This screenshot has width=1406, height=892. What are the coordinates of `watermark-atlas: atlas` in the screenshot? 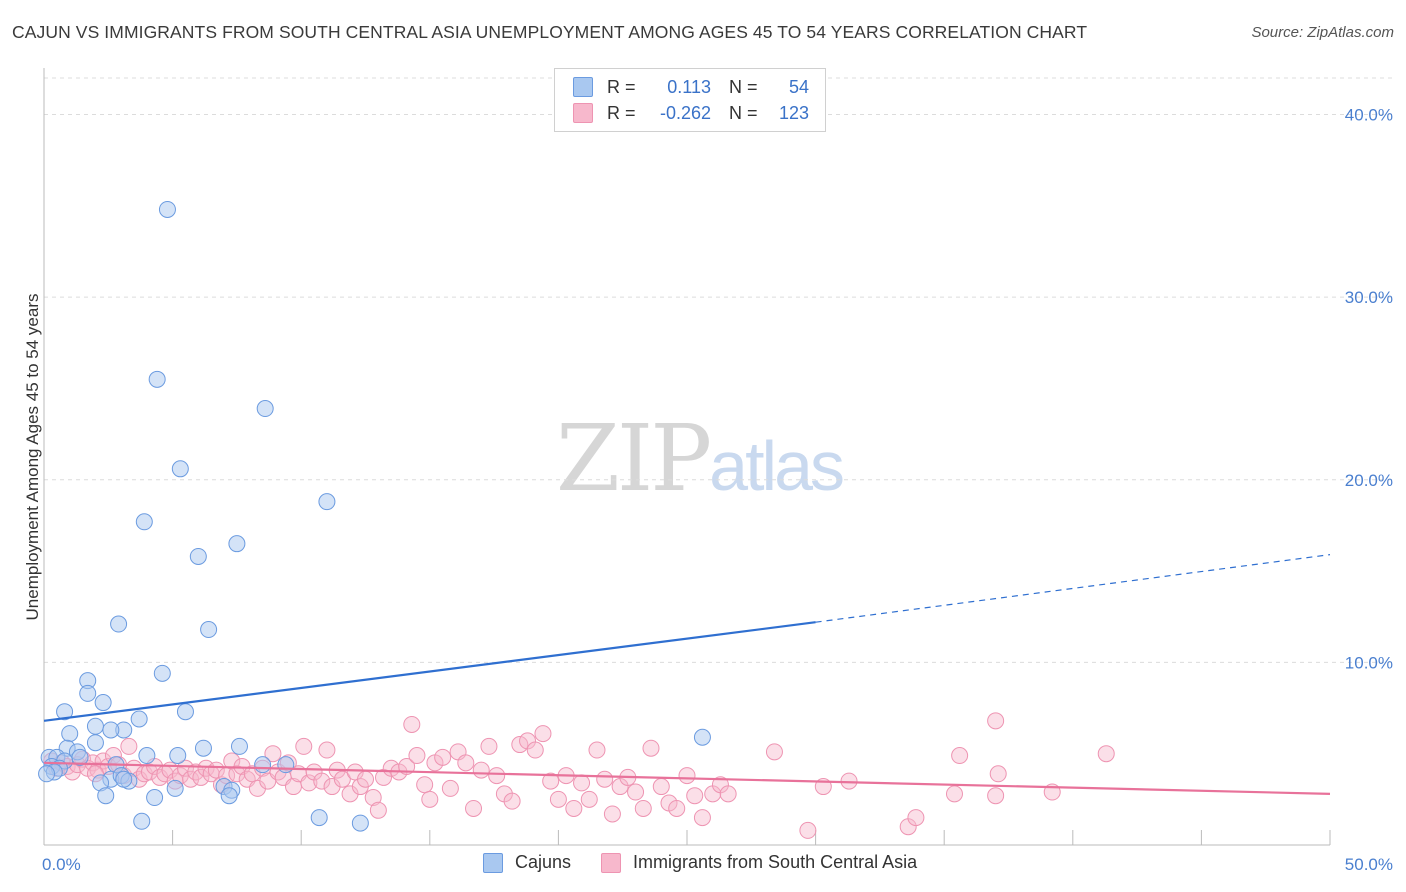 It's located at (777, 466).